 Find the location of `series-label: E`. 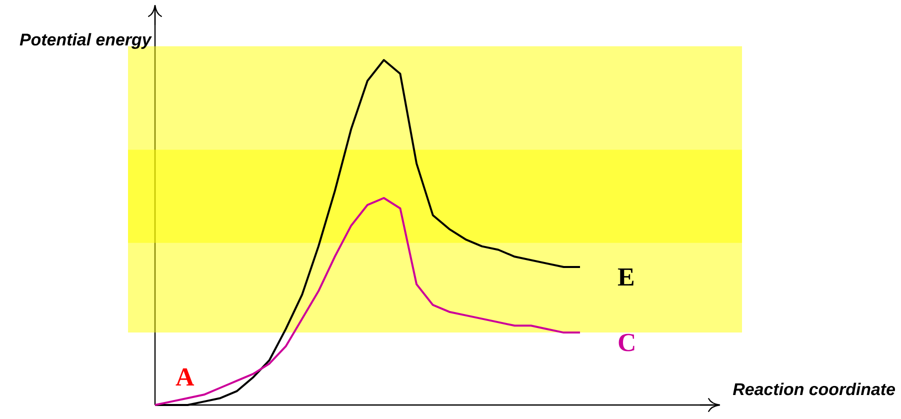

series-label: E is located at coordinates (626, 277).